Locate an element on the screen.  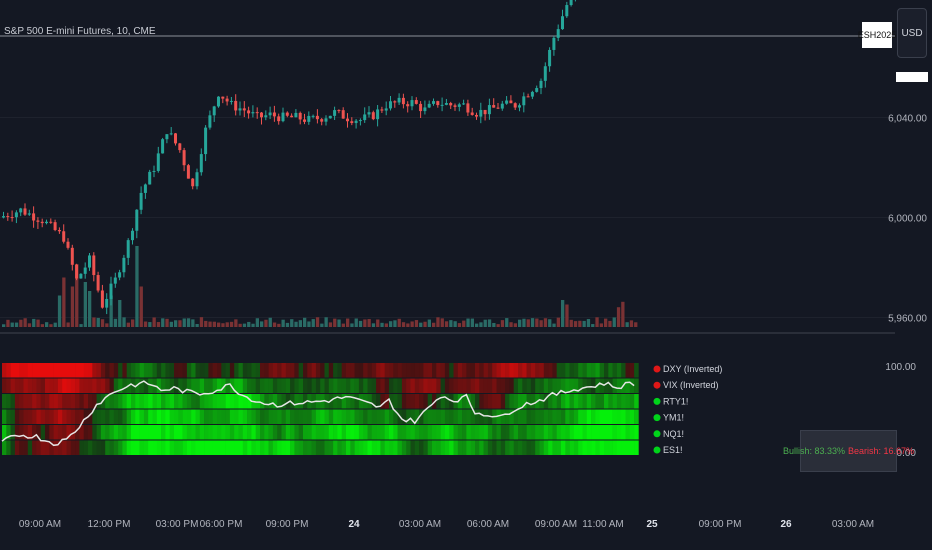
currency-button: USD is located at coordinates (912, 33).